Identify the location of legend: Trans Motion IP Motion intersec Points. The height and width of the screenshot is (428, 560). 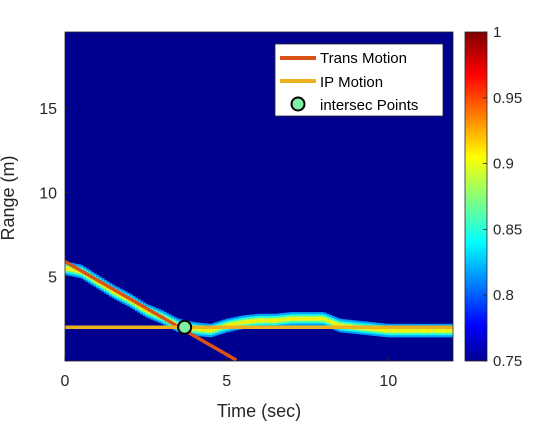
(359, 80).